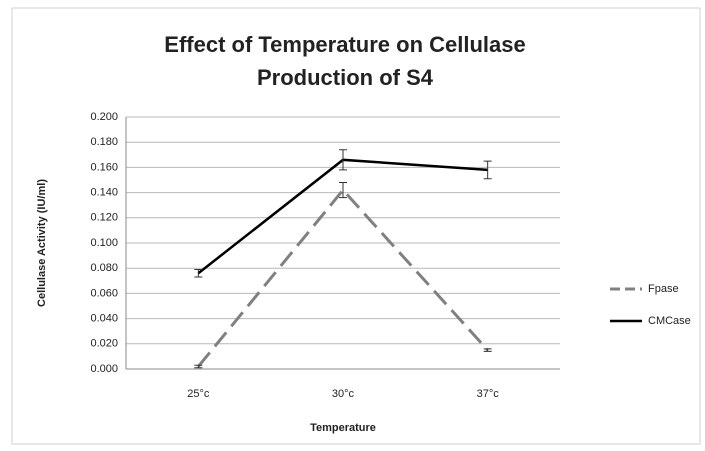  Describe the element at coordinates (663, 289) in the screenshot. I see `legend-label: Fpase` at that location.